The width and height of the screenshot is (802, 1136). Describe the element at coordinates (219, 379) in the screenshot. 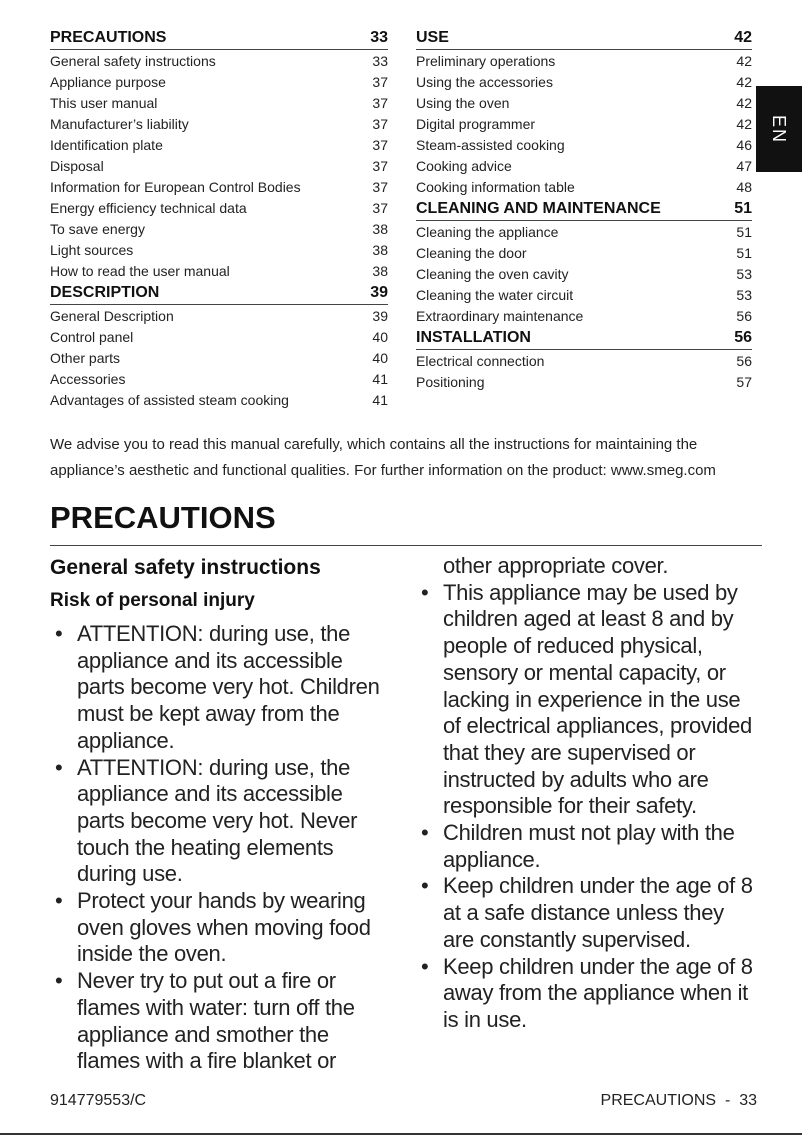

I see `toc-entry: Accessories 41` at that location.